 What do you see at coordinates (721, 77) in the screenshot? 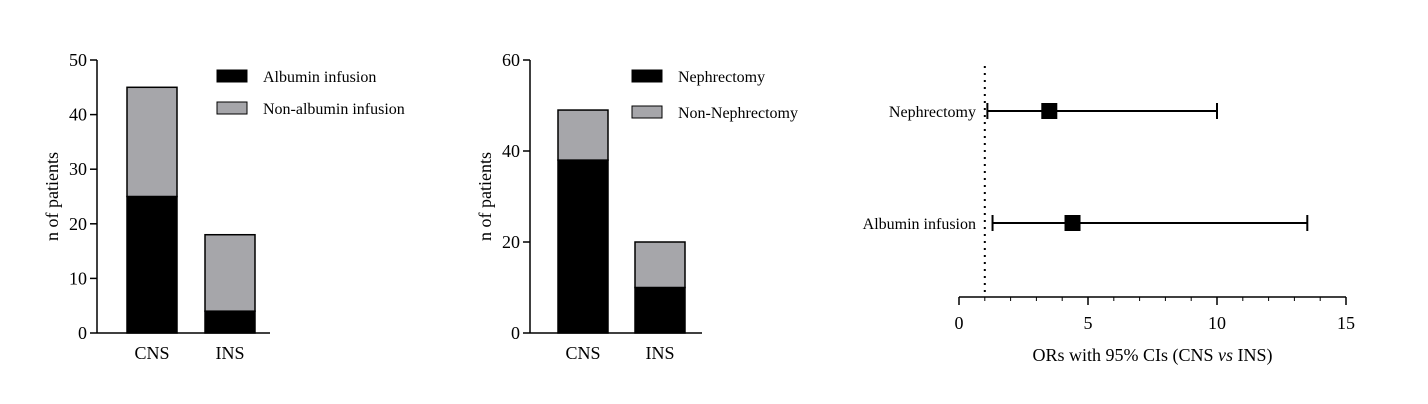
I see `legend-label: Nephrectomy` at bounding box center [721, 77].